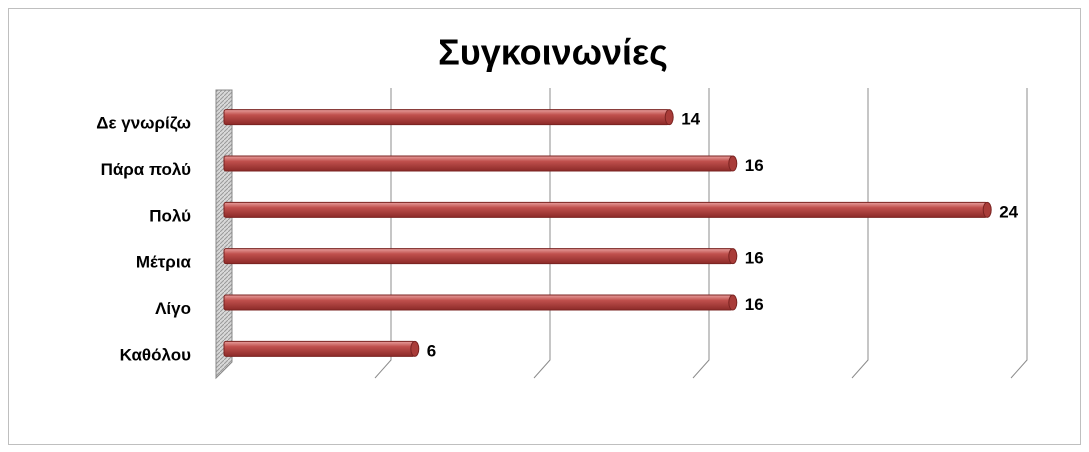 The height and width of the screenshot is (452, 1089). Describe the element at coordinates (170, 215) in the screenshot. I see `y-tick-label: Πολύ` at that location.